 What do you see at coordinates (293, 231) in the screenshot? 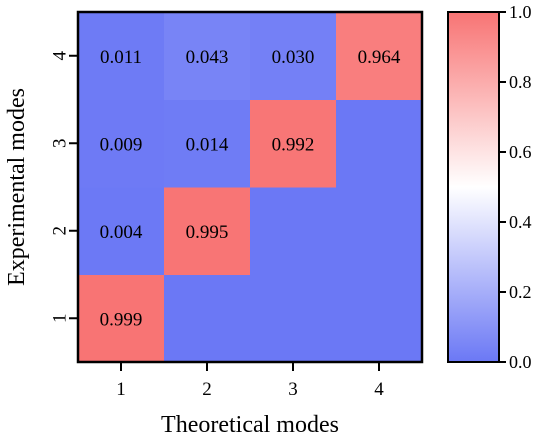
I see `heatmap-cell-r2-c3` at bounding box center [293, 231].